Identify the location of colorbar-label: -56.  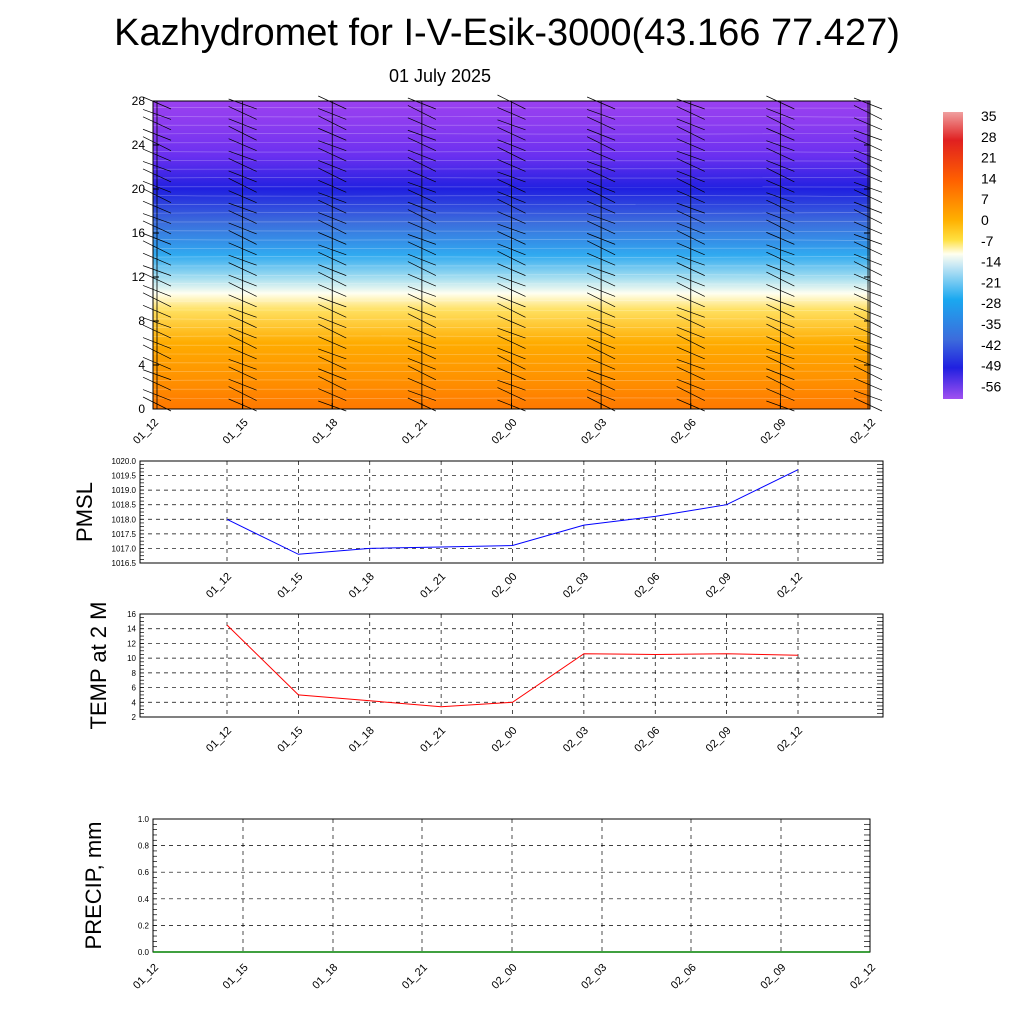
(991, 386).